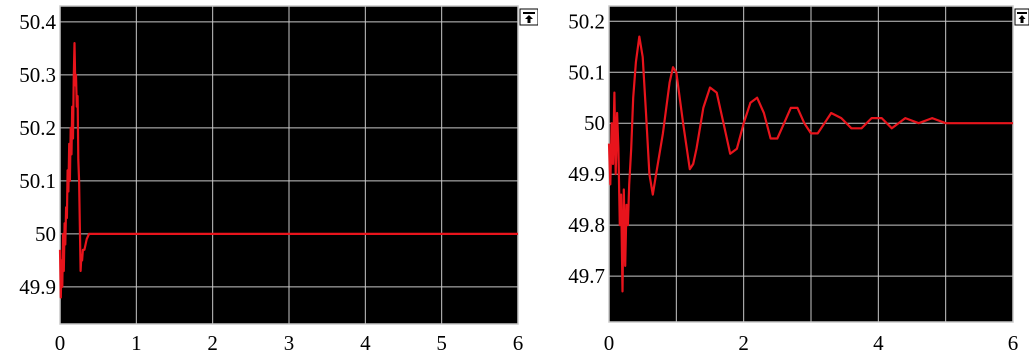  I want to click on y-tick-label: 49.7, so click(586, 276).